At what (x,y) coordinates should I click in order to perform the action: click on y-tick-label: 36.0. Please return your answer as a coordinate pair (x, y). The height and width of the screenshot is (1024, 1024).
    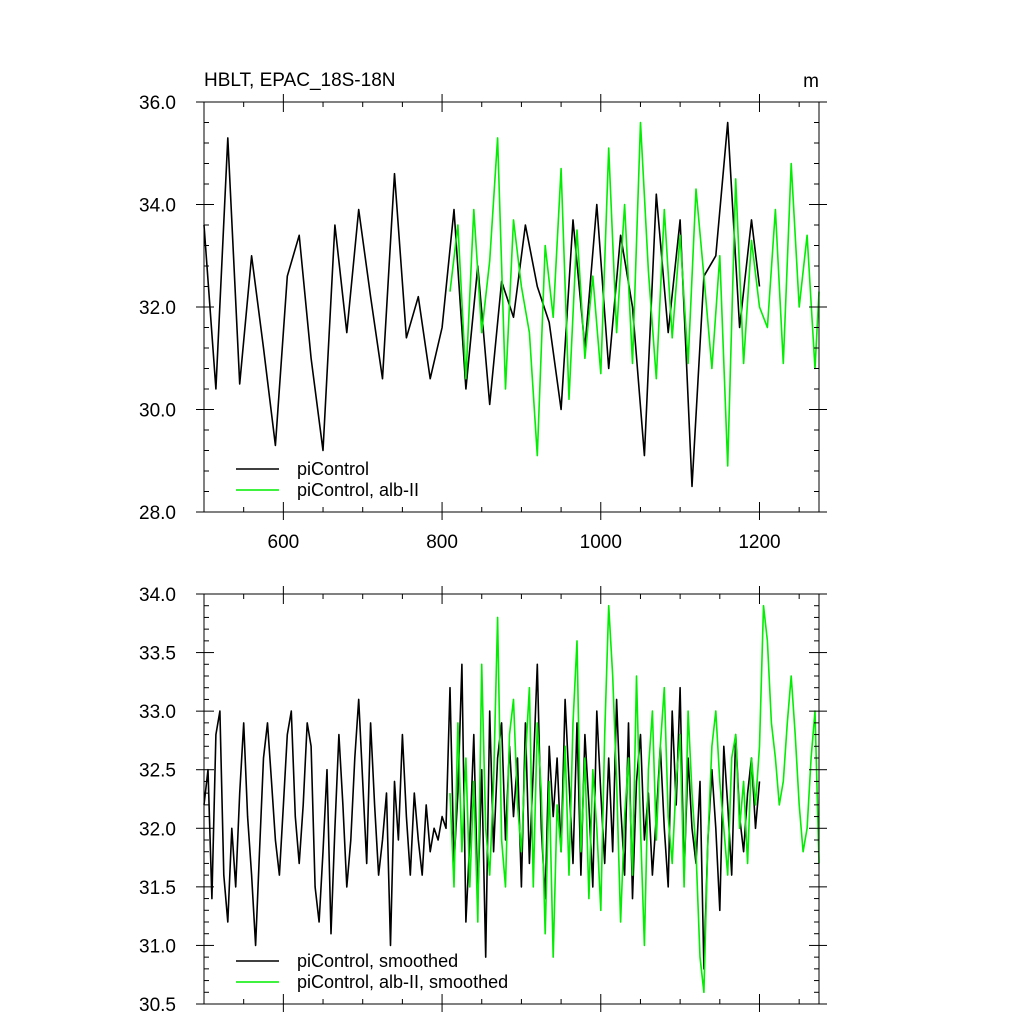
    Looking at the image, I should click on (157, 103).